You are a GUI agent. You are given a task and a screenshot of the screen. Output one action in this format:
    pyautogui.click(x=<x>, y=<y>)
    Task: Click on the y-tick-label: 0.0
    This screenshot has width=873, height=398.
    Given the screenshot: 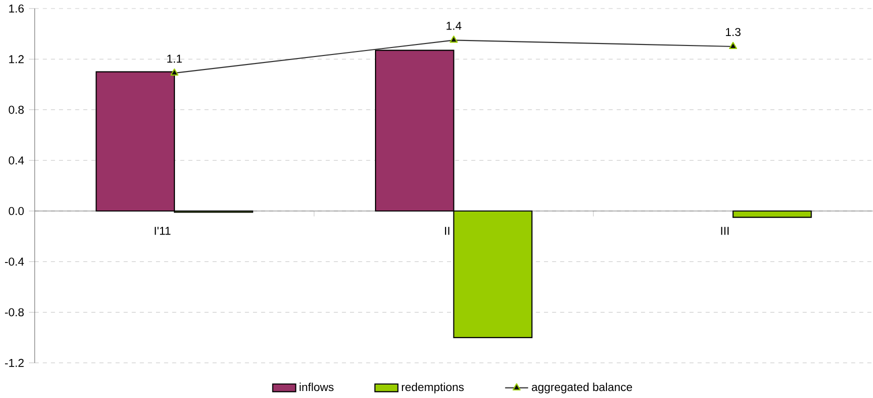 What is the action you would take?
    pyautogui.click(x=16, y=210)
    